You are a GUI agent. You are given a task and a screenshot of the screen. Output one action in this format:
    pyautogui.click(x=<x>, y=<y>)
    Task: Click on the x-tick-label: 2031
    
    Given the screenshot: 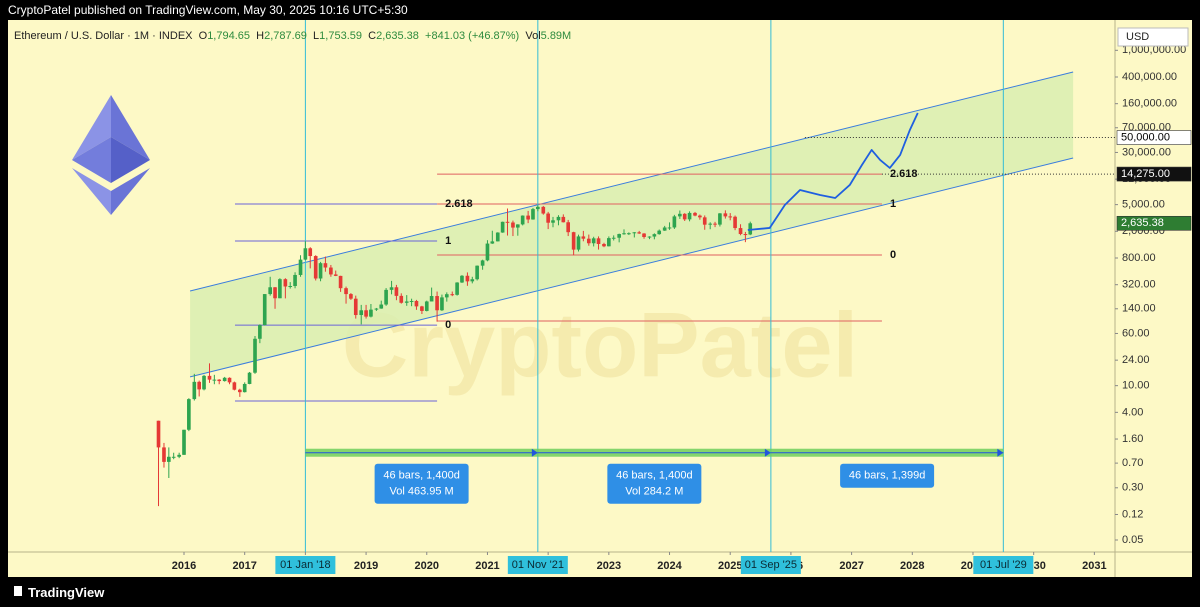 What is the action you would take?
    pyautogui.click(x=1094, y=566)
    